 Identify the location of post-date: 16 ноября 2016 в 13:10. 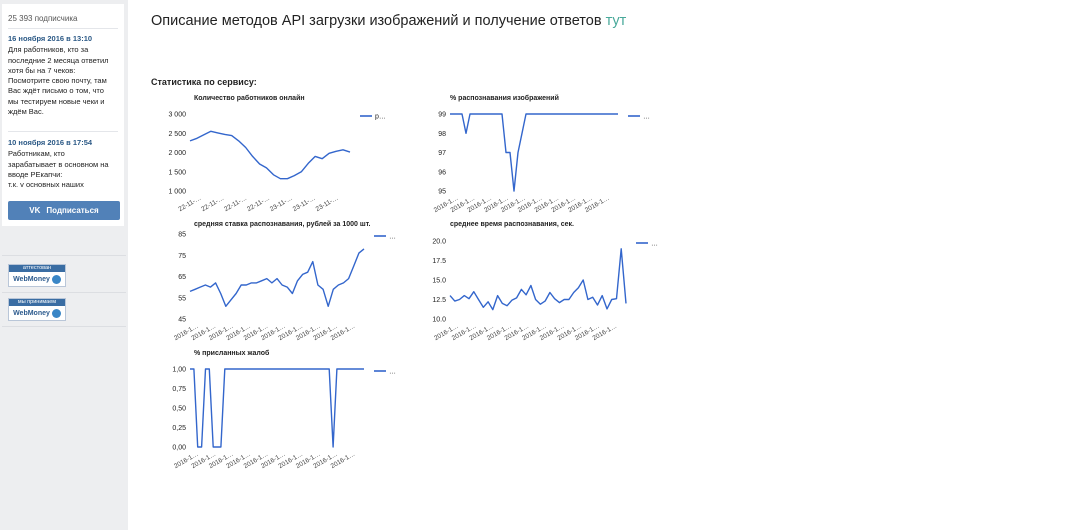
(50, 38).